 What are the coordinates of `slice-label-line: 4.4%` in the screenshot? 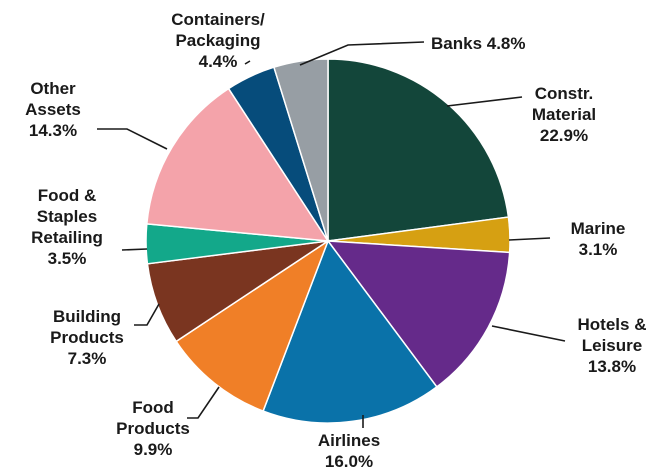 It's located at (218, 61).